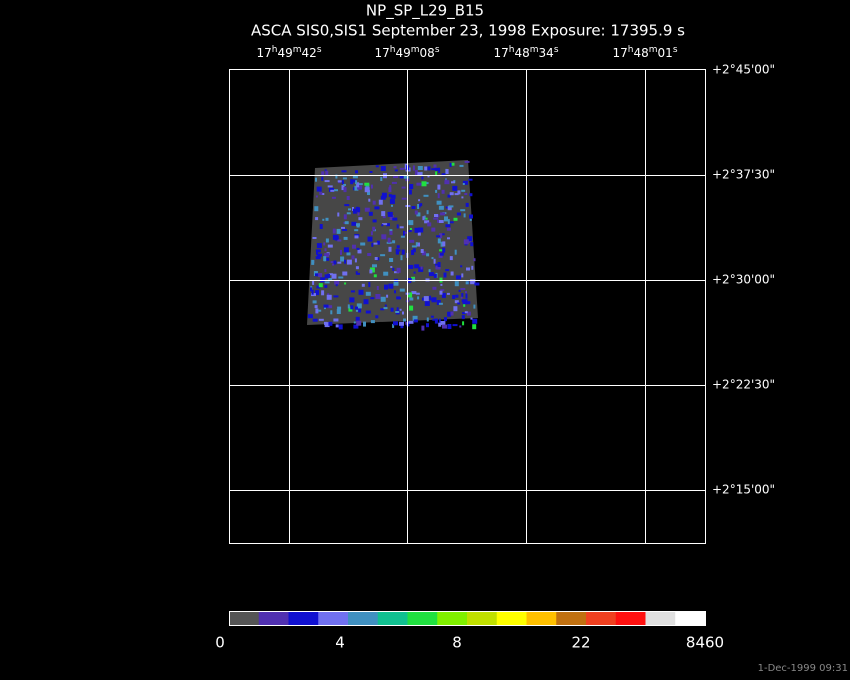  Describe the element at coordinates (556, 50) in the screenshot. I see `ra-unit: s` at that location.